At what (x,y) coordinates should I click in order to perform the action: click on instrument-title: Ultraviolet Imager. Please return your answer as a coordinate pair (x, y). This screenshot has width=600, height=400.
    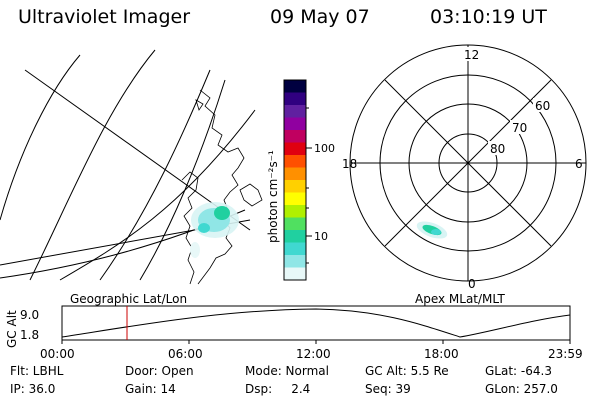
    Looking at the image, I should click on (104, 17).